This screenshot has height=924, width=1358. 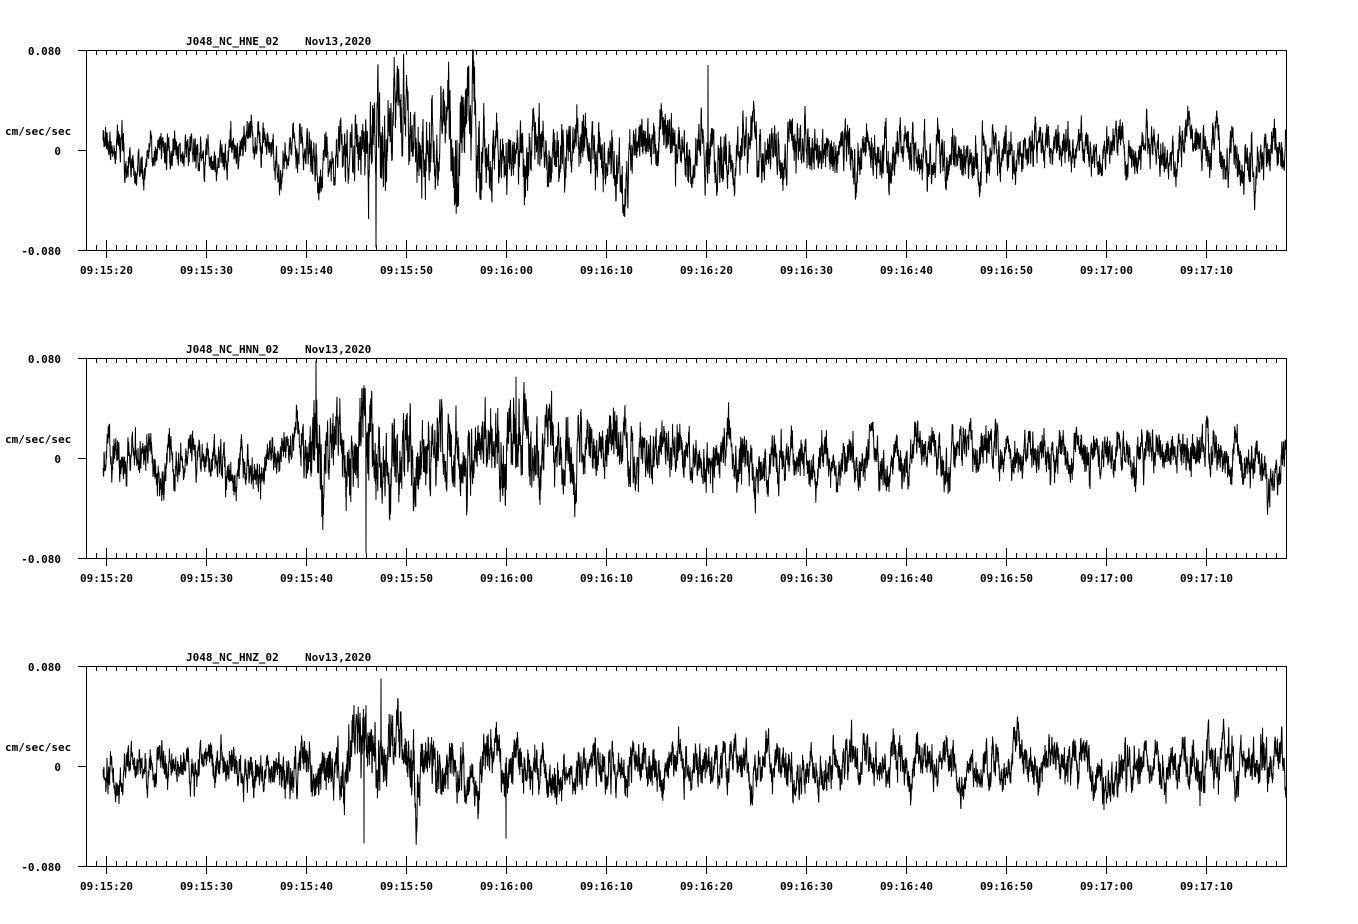 I want to click on panel-title: J048_NC_HNE_02, so click(x=232, y=41).